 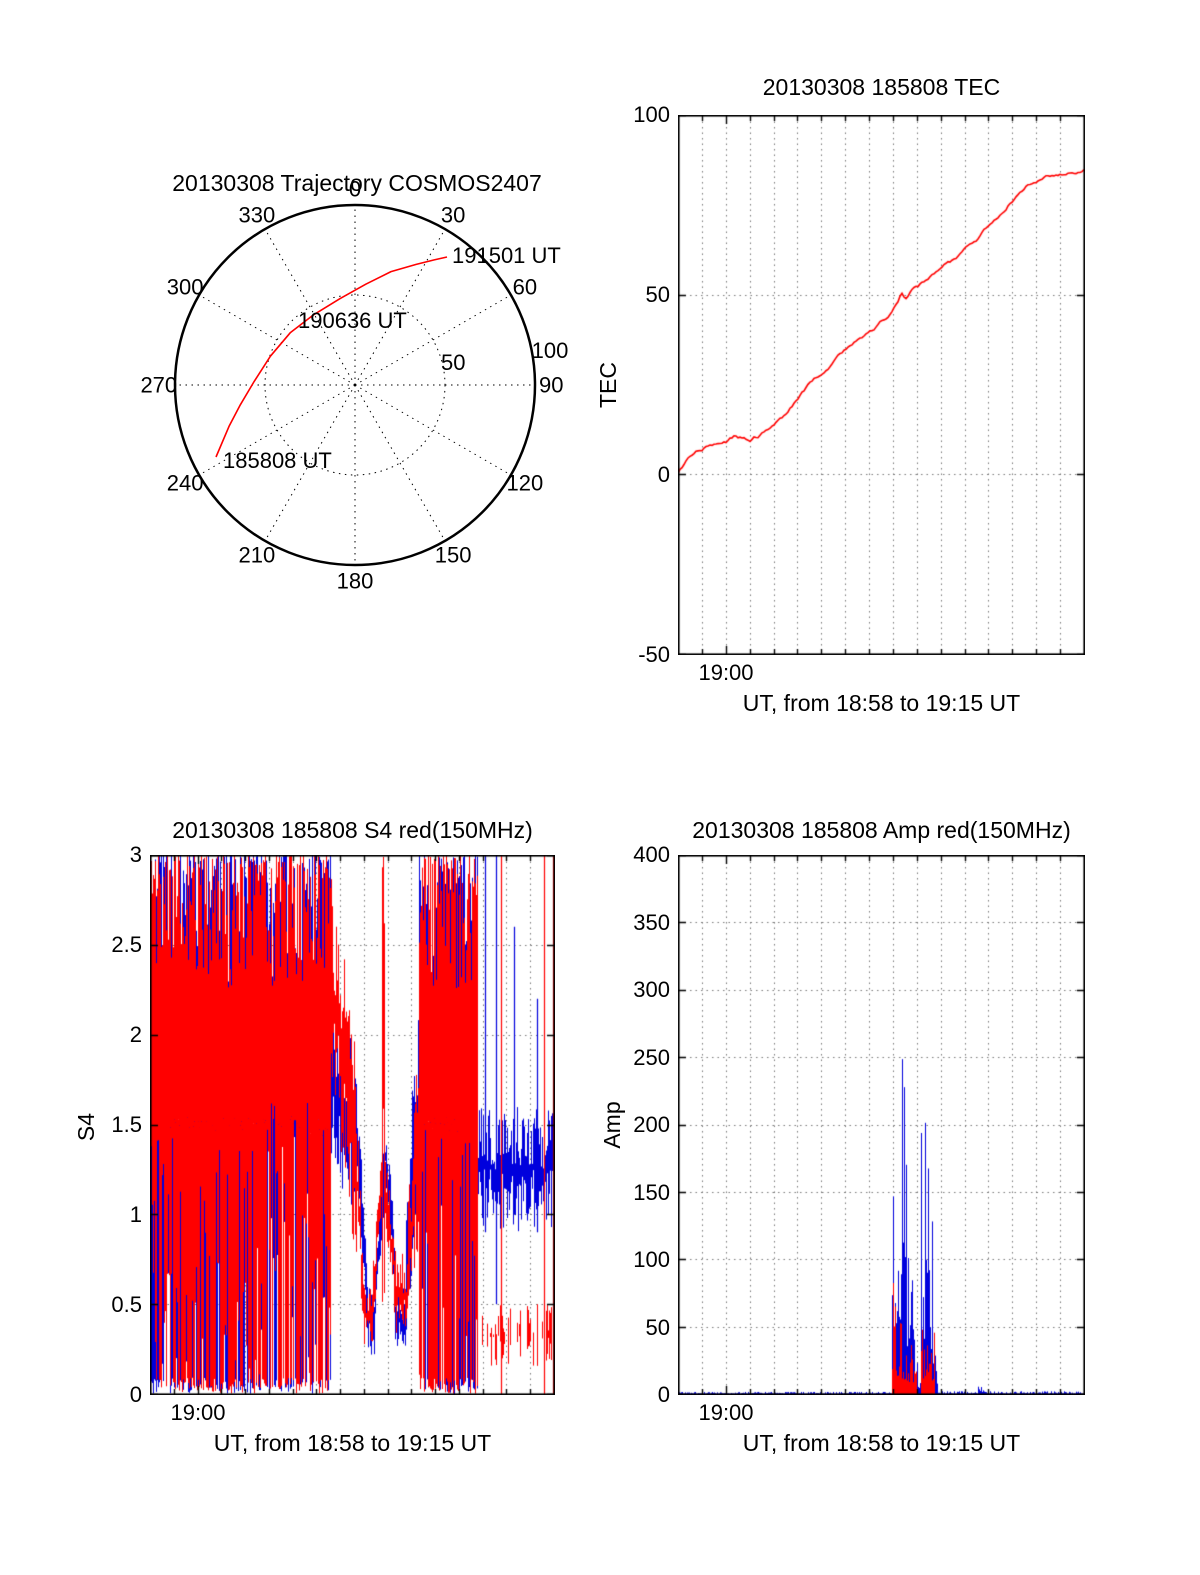 What do you see at coordinates (651, 114) in the screenshot?
I see `tec-y-tick-label: 100` at bounding box center [651, 114].